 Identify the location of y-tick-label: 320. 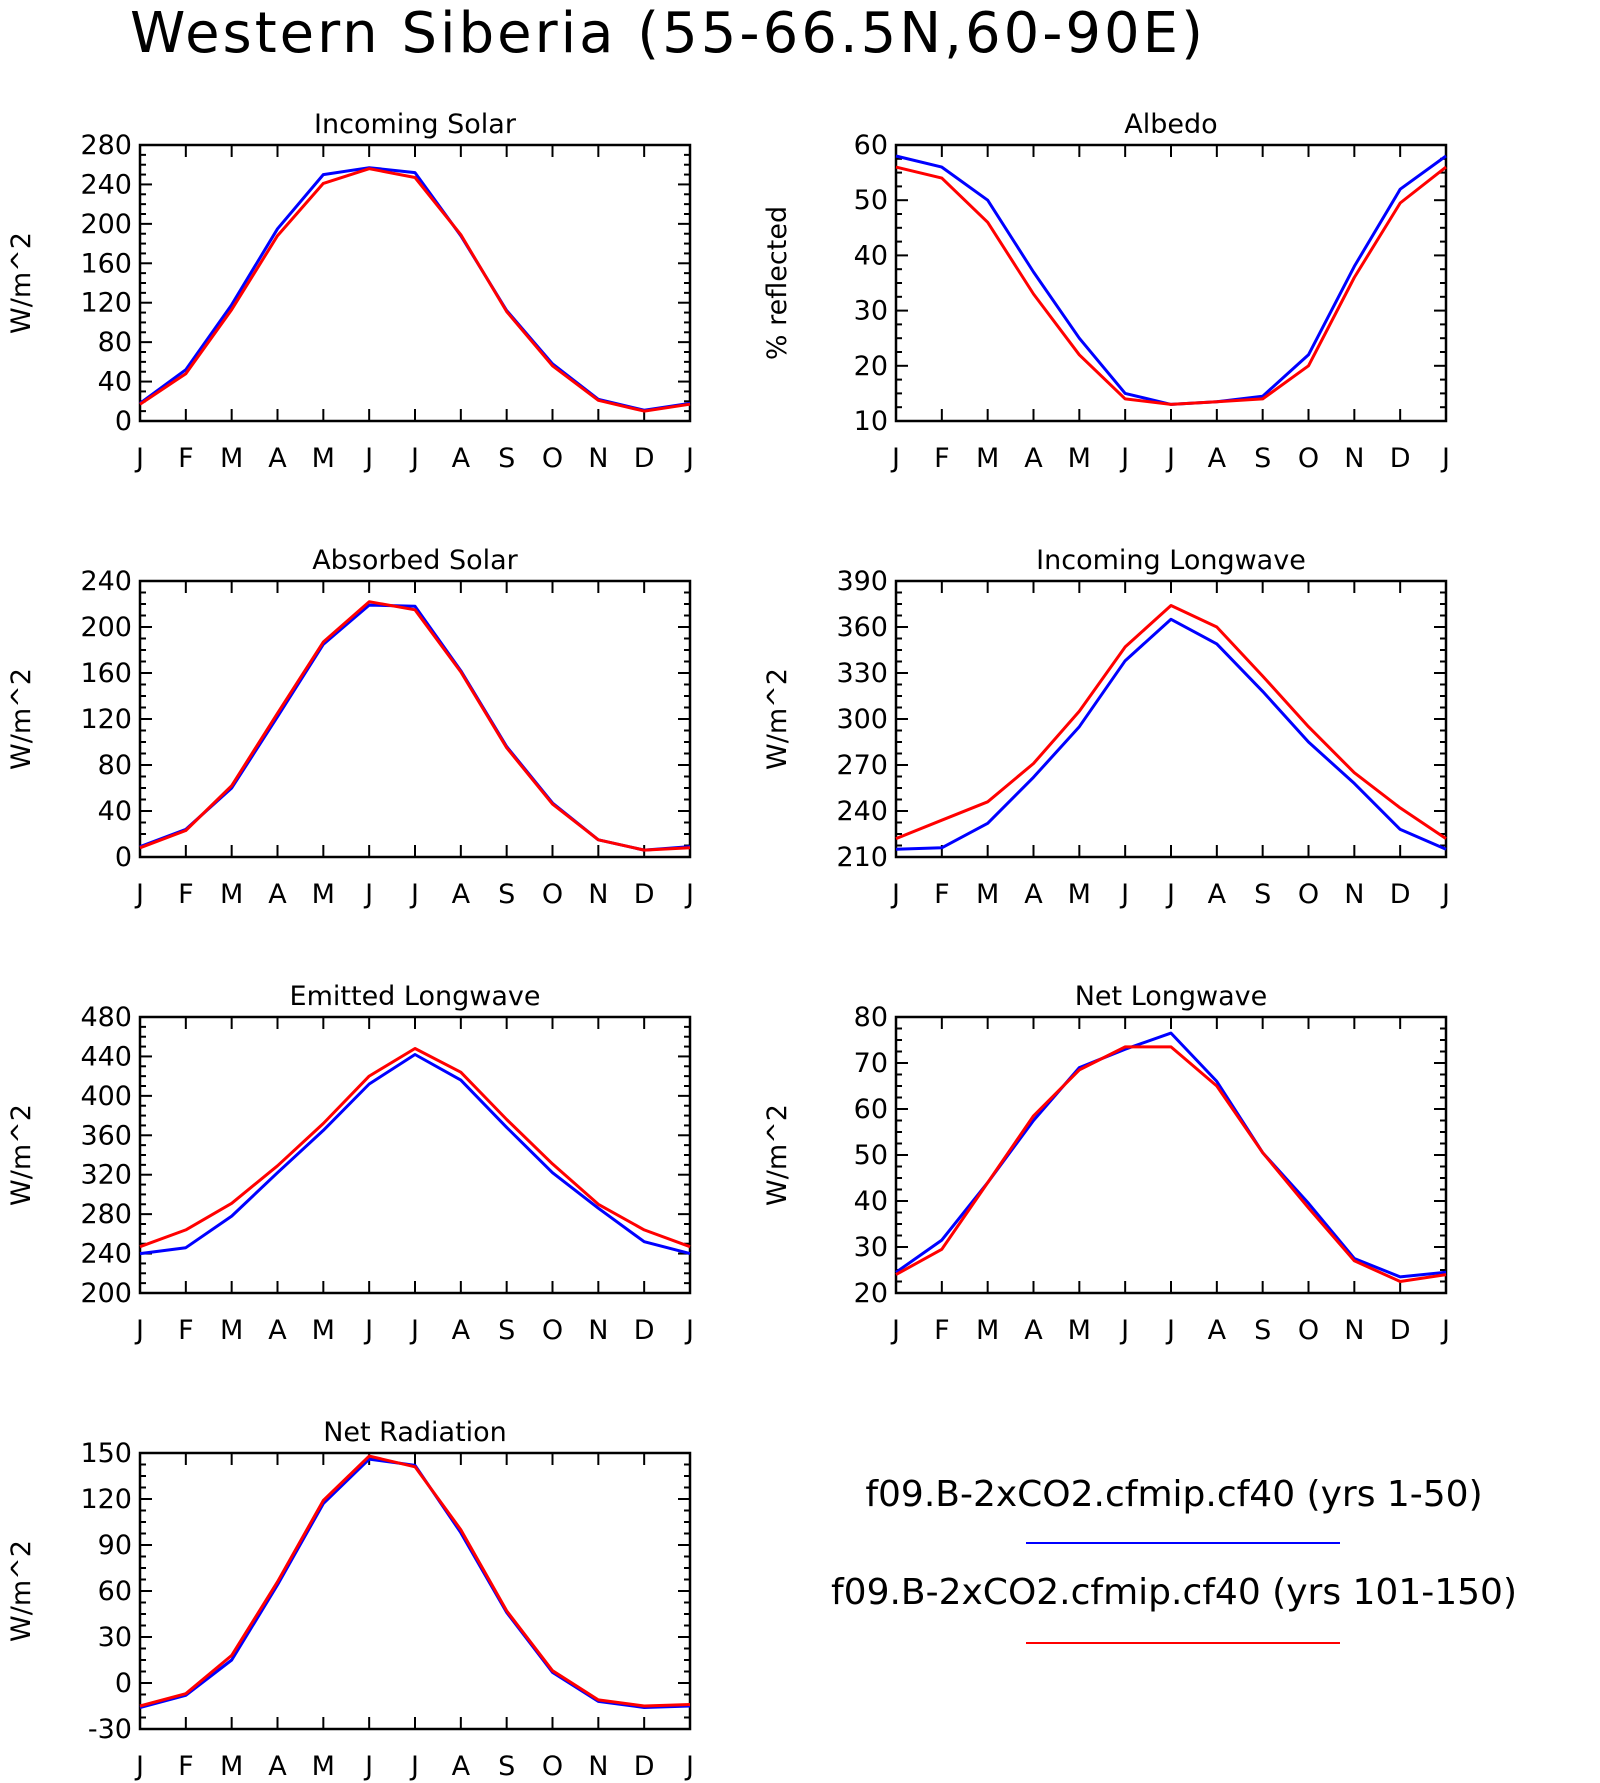
(106, 1175).